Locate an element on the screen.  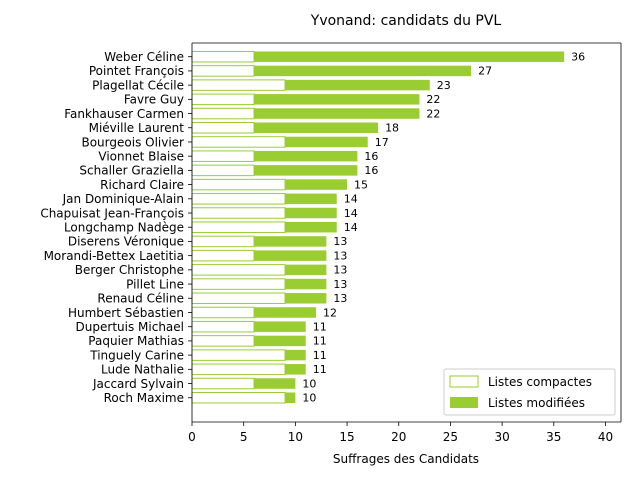
legend: Listes compactes Listes modifiées is located at coordinates (529, 392).